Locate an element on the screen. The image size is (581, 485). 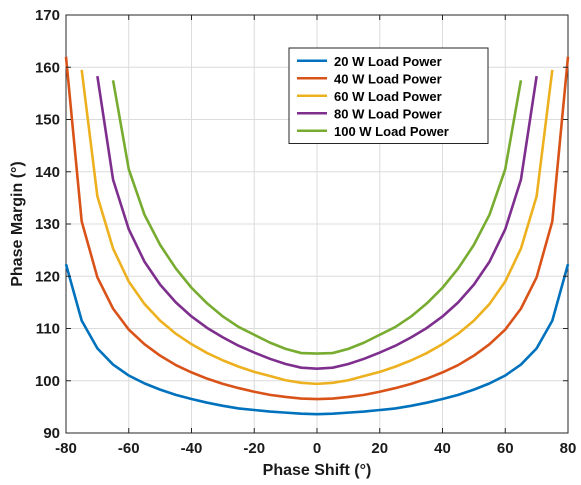
y-tick-label: 160 is located at coordinates (47, 67).